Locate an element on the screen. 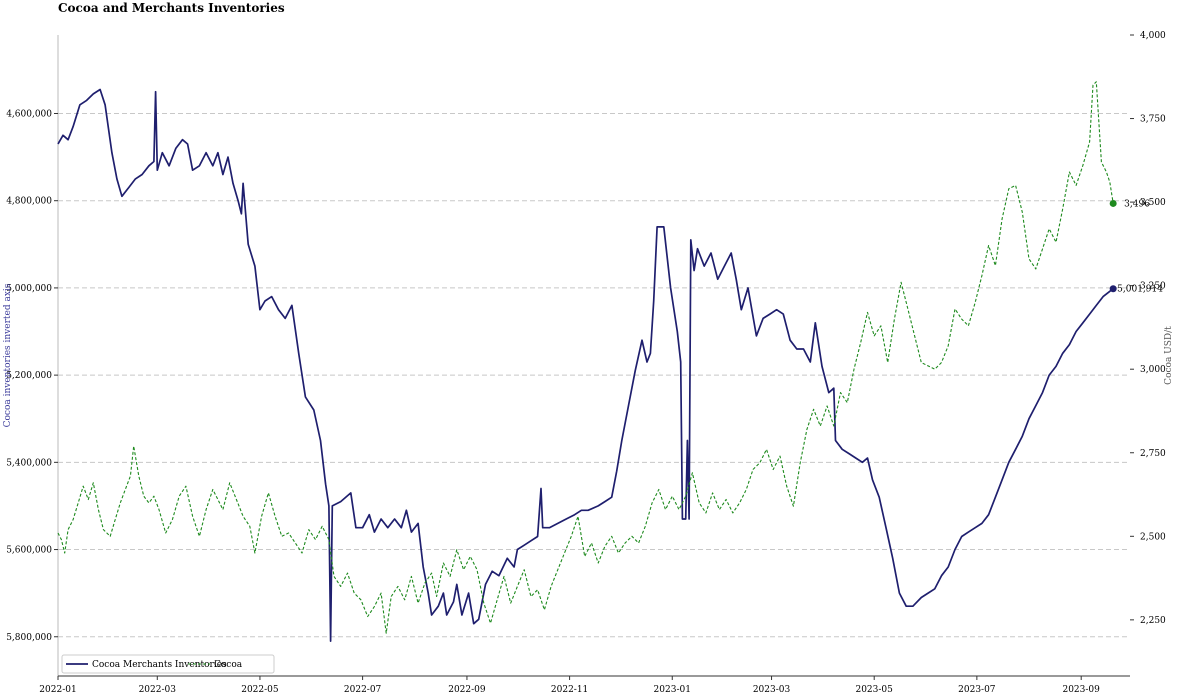 This screenshot has height=699, width=1177. x-tick-label: 2023-09 is located at coordinates (1081, 690).